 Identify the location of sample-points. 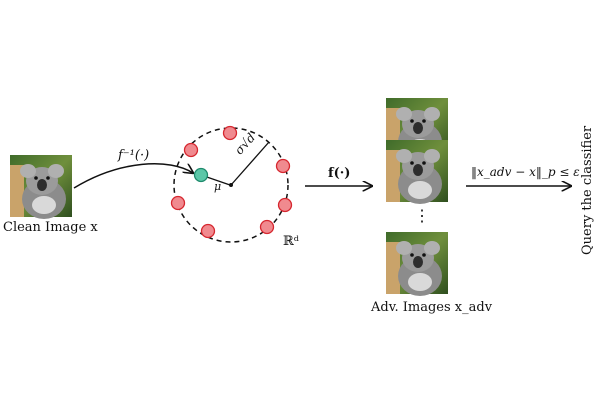
(231, 182).